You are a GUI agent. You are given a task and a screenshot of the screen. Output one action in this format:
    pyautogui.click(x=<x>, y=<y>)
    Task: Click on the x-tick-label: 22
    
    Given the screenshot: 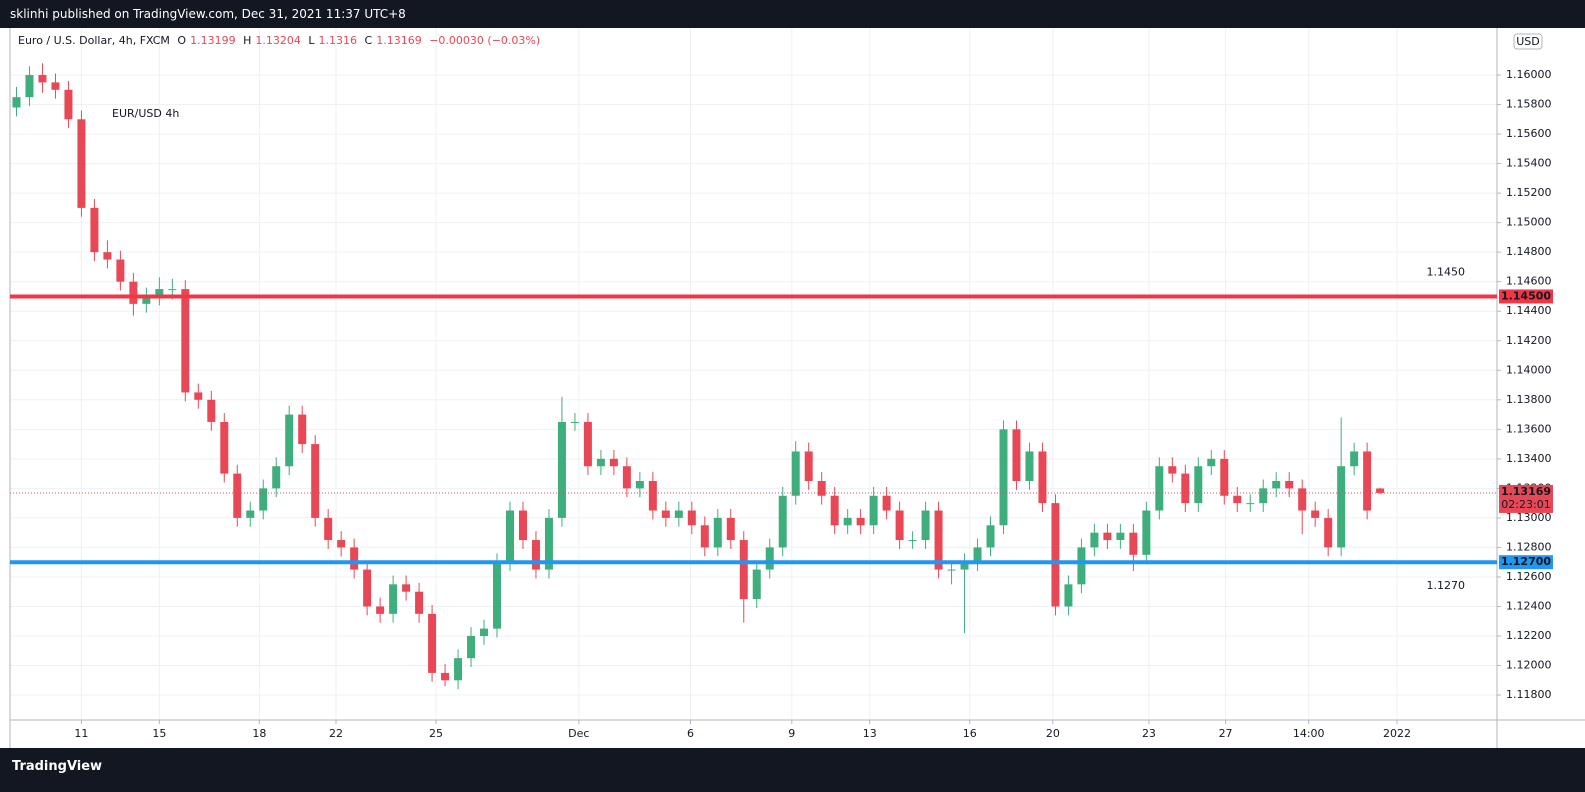 What is the action you would take?
    pyautogui.click(x=336, y=733)
    